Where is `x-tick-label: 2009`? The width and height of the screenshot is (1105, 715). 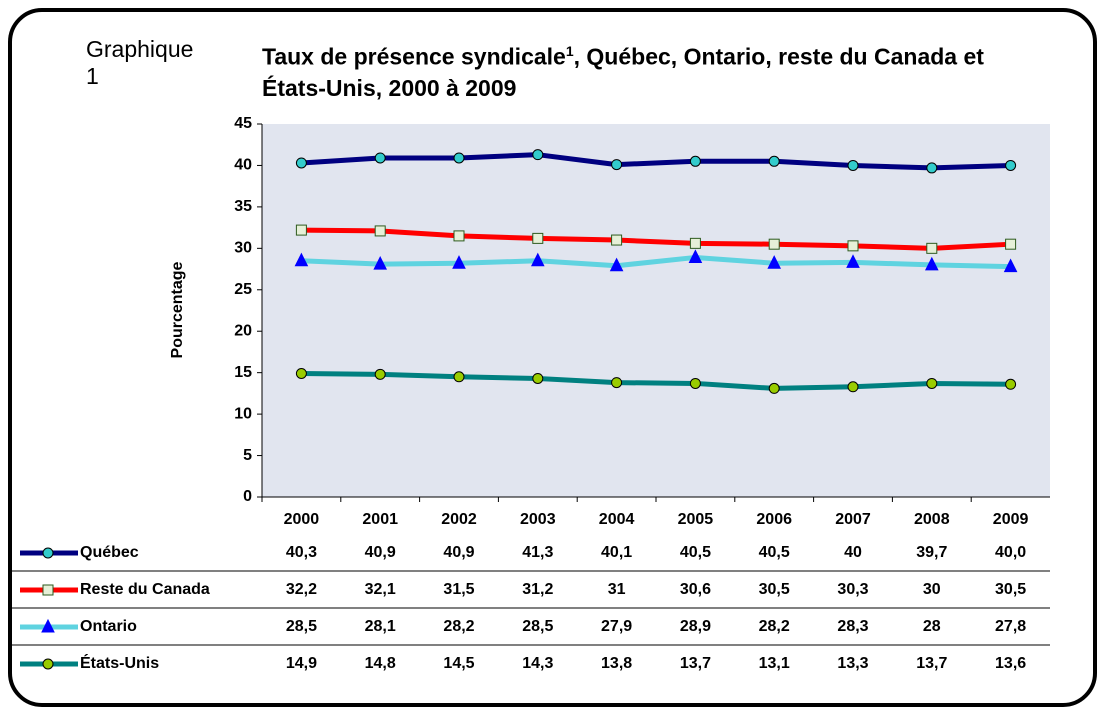
x-tick-label: 2009 is located at coordinates (1011, 519).